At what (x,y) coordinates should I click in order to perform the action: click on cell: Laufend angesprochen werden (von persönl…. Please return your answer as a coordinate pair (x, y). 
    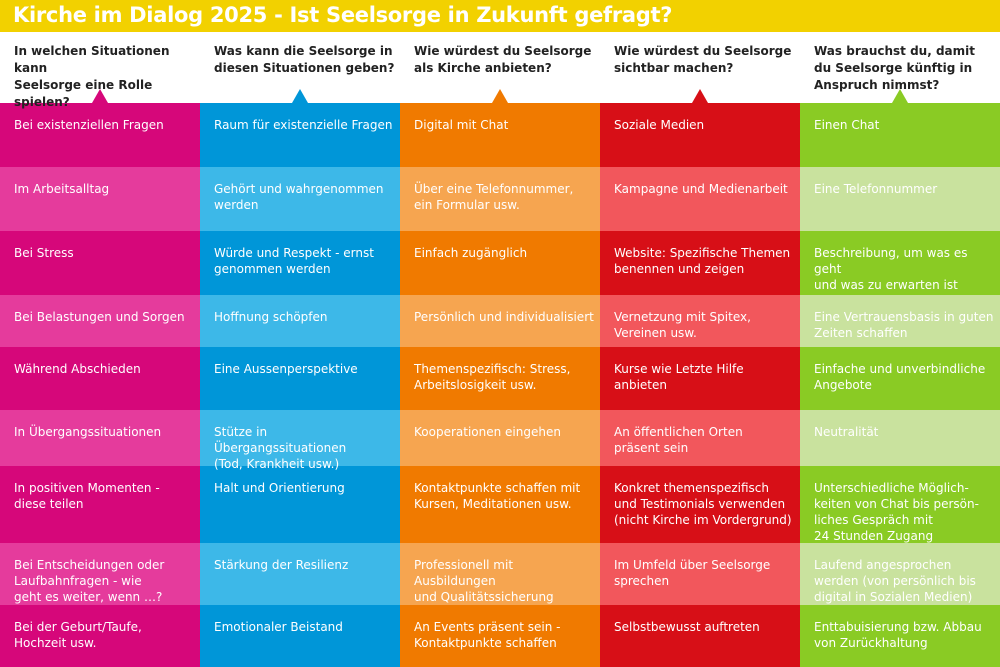
    Looking at the image, I should click on (900, 574).